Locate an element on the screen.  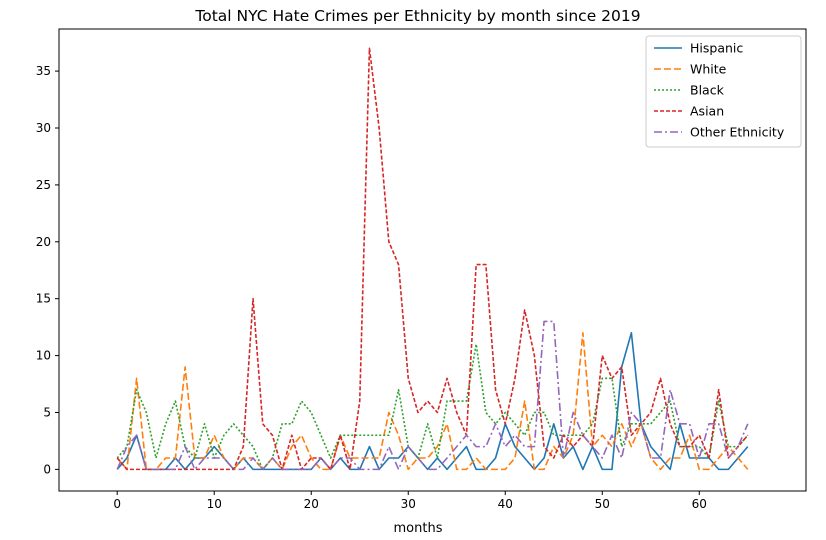
x-axis-label: months is located at coordinates (418, 528).